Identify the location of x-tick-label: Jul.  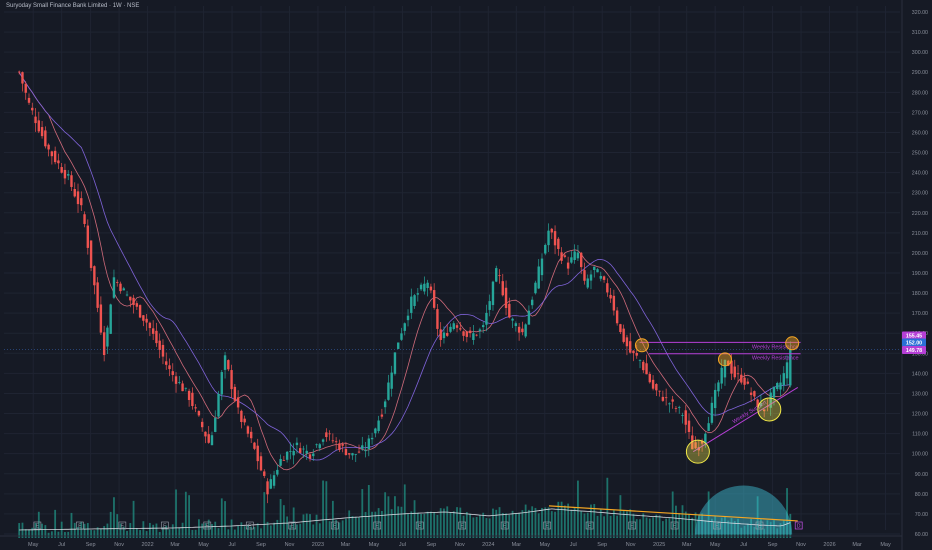
(61, 545).